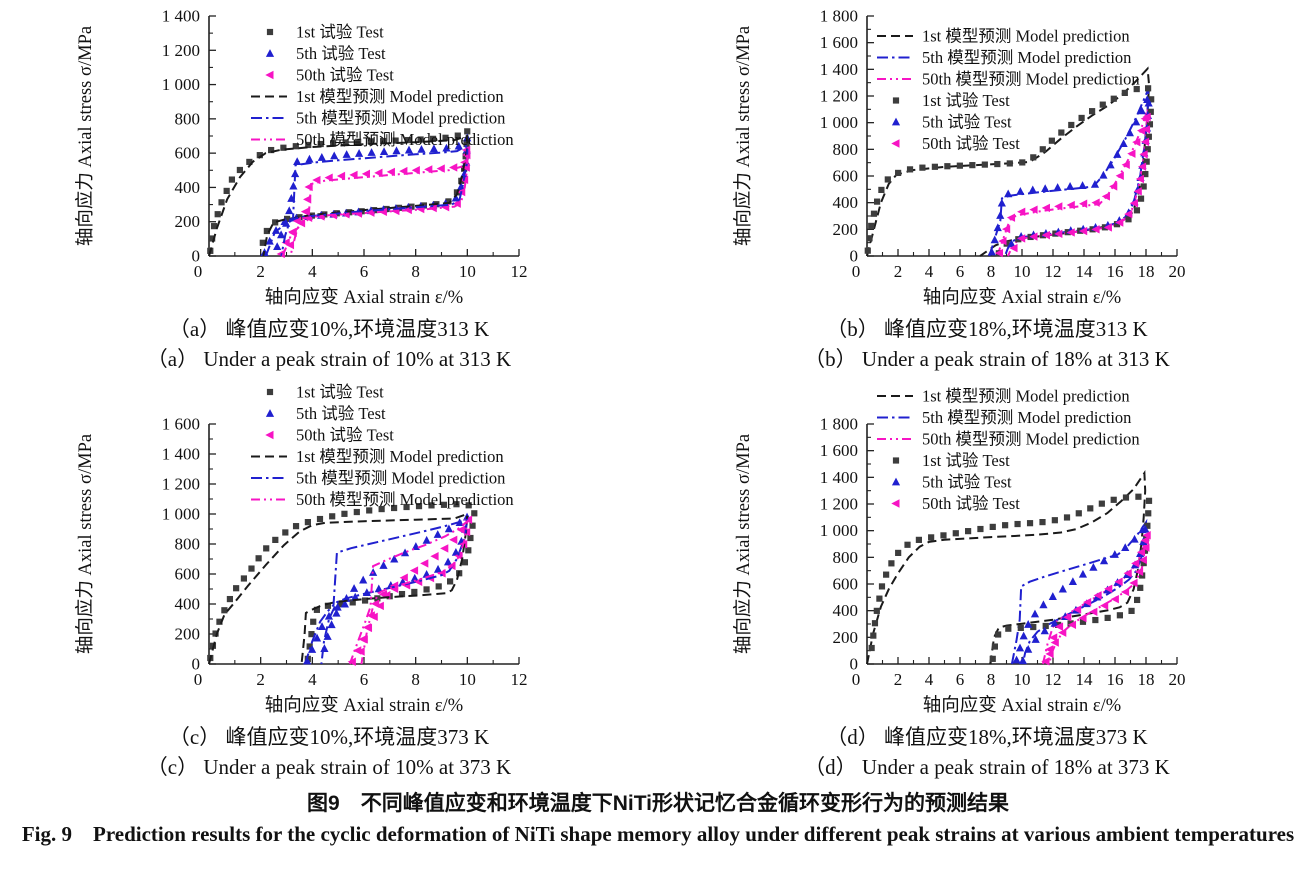  I want to click on series-model50, so click(375, 204).